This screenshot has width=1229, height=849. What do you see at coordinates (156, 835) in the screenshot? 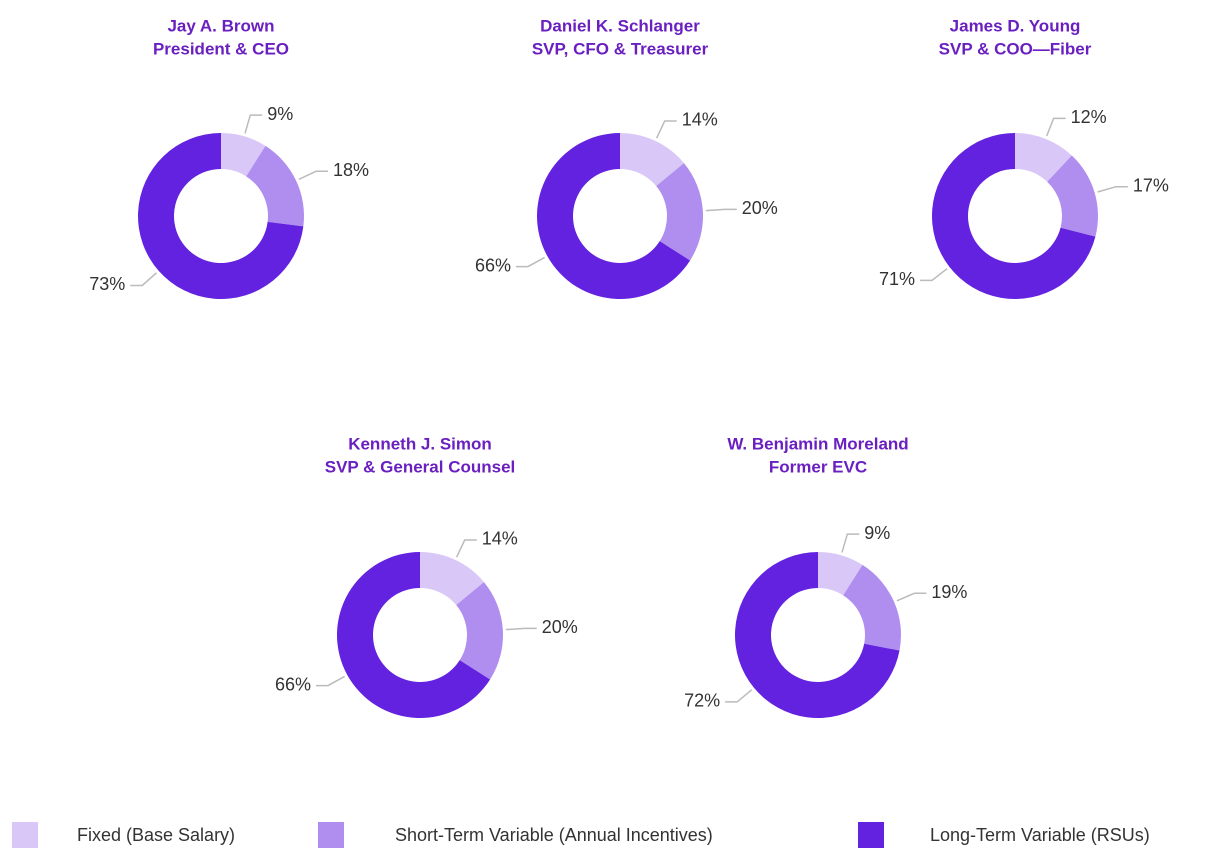
I see `legend-label: Fixed (Base Salary)` at bounding box center [156, 835].